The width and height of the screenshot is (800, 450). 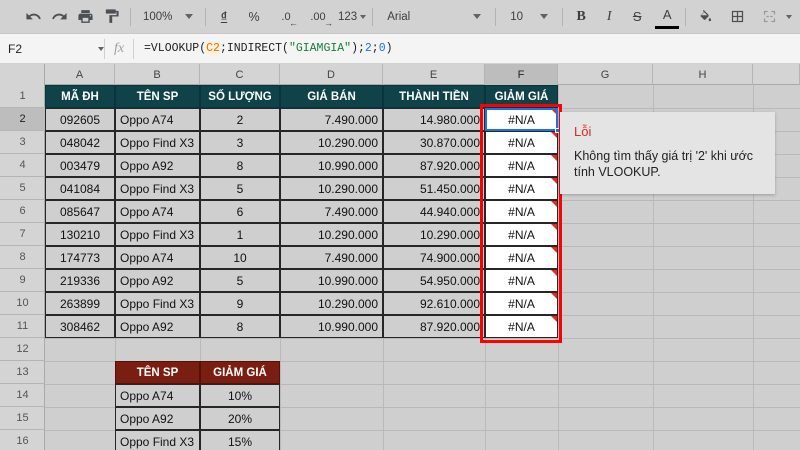 What do you see at coordinates (521, 257) in the screenshot?
I see `cell-f8: #N/A` at bounding box center [521, 257].